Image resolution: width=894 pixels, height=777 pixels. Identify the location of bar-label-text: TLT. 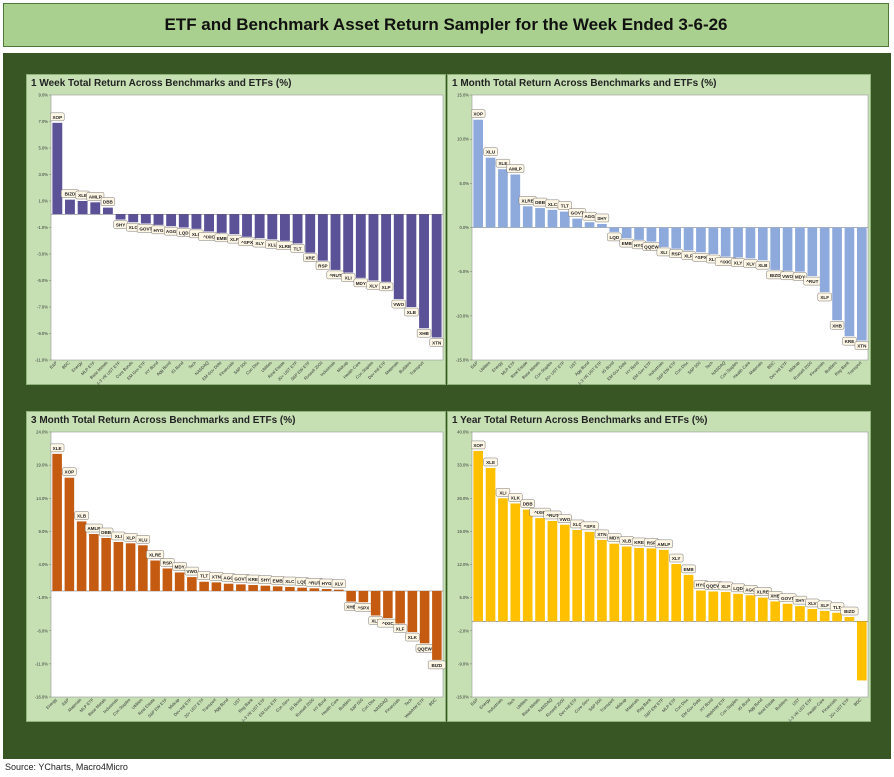
(837, 607).